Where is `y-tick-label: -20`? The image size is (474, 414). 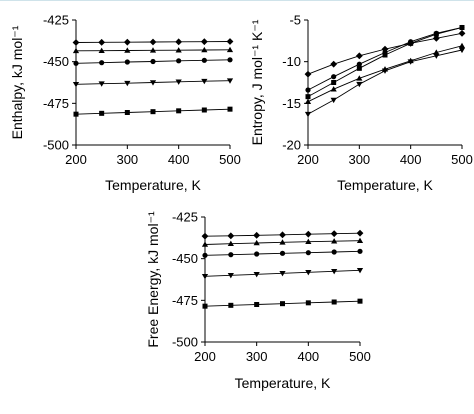
y-tick-label: -20 is located at coordinates (291, 145).